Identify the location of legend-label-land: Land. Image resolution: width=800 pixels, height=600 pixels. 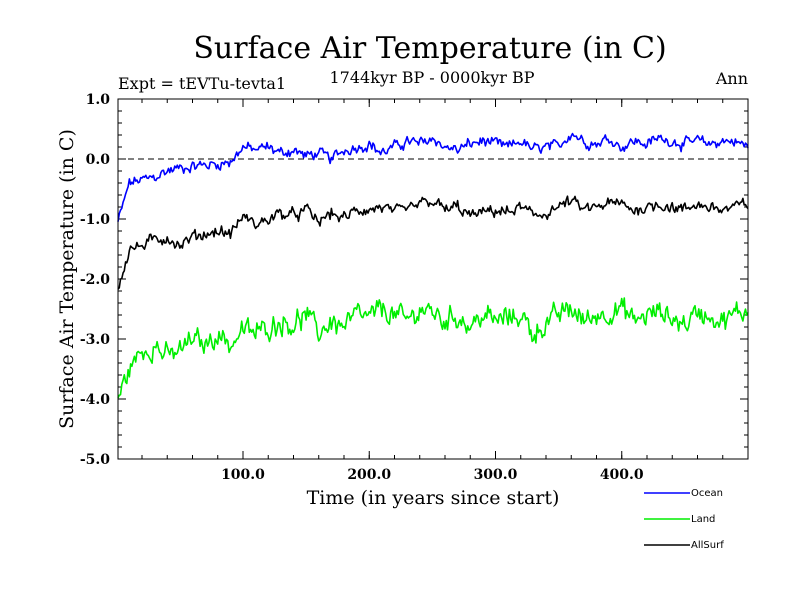
(703, 519).